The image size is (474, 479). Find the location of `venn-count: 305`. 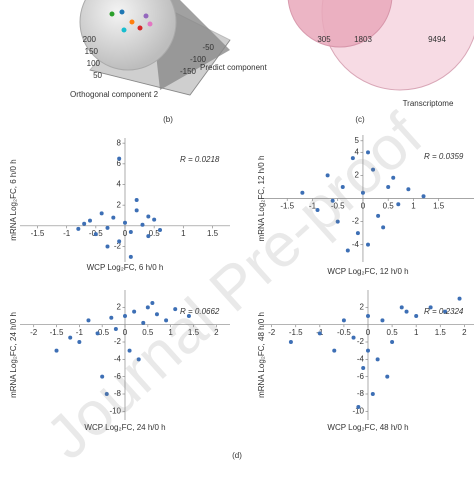

venn-count: 305 is located at coordinates (324, 39).